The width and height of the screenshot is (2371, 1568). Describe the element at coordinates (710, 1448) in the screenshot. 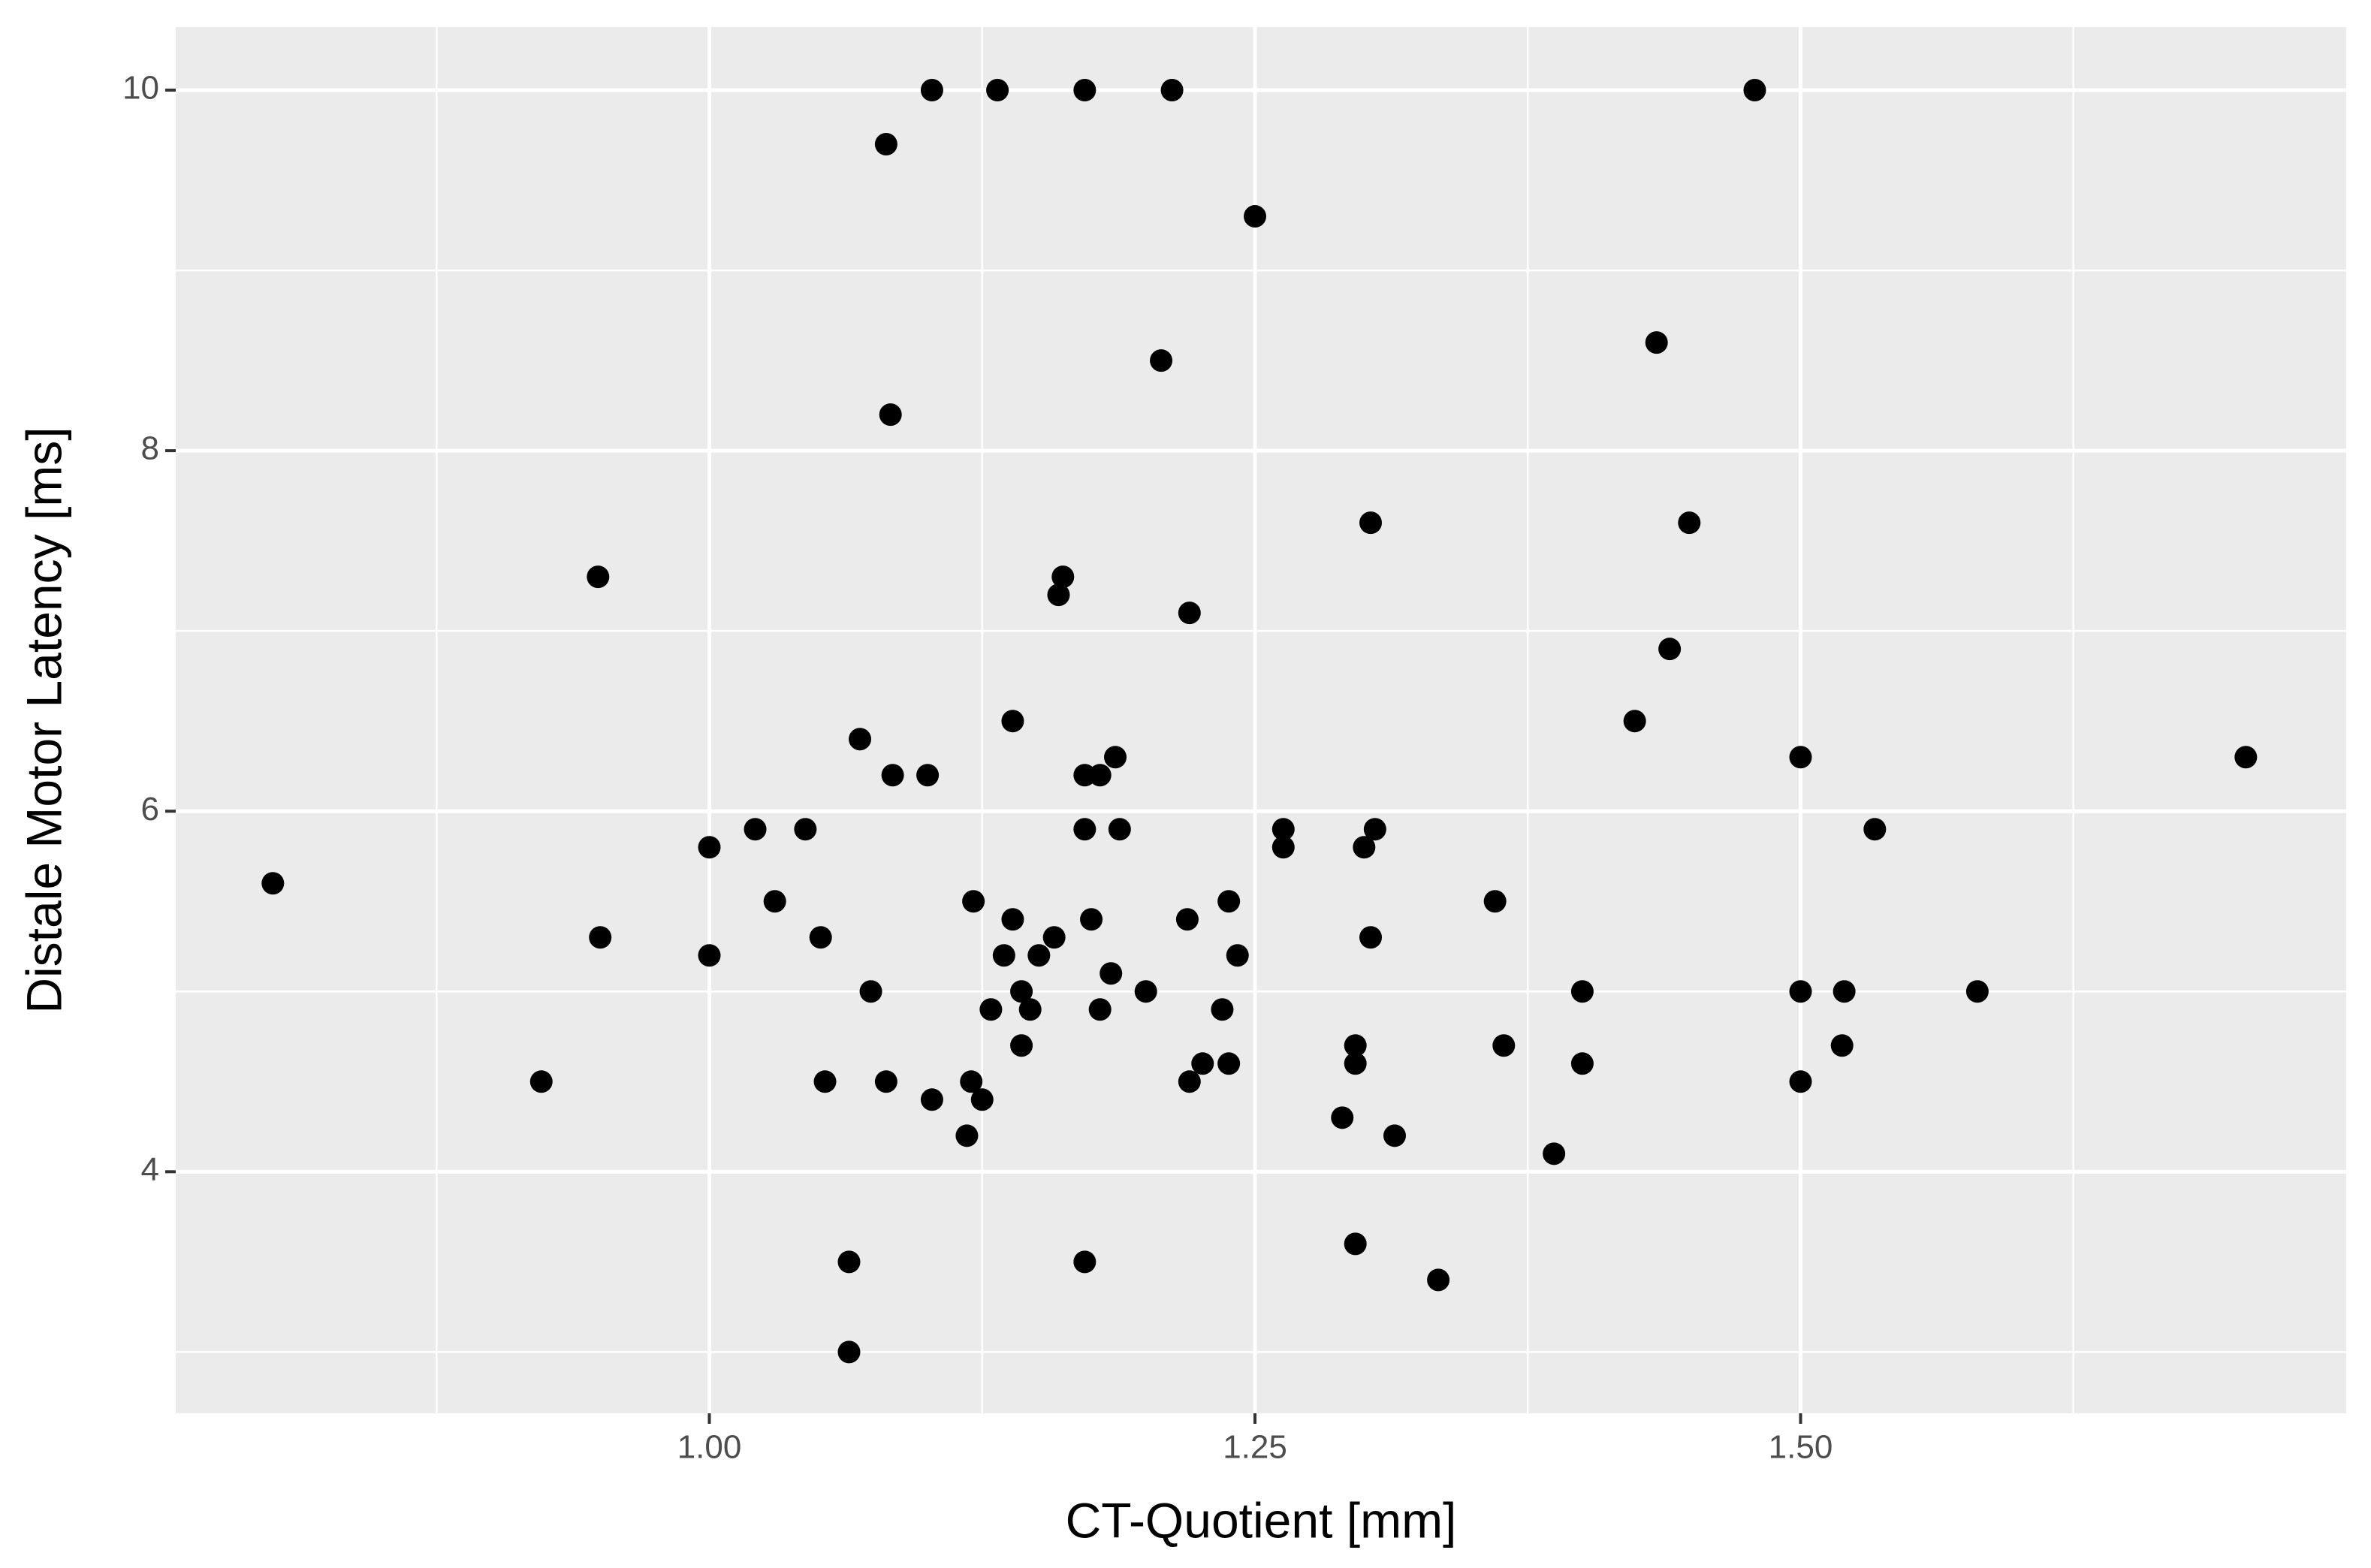

I see `x-tick-label: 1.00` at that location.